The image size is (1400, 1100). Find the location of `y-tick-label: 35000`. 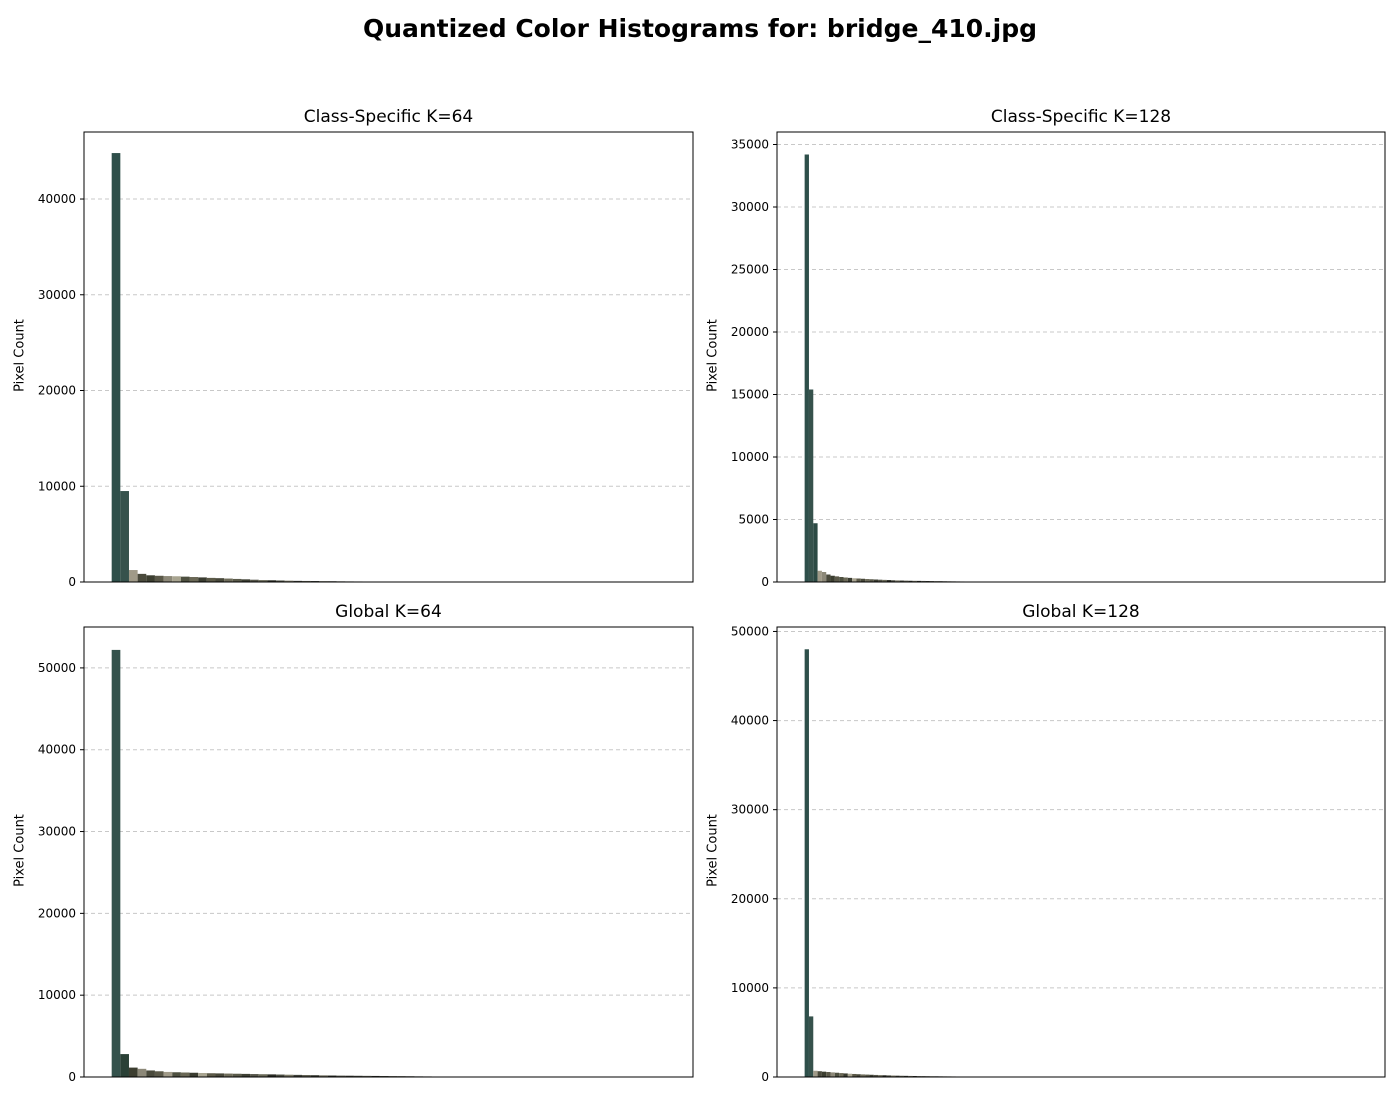

y-tick-label: 35000 is located at coordinates (750, 145).